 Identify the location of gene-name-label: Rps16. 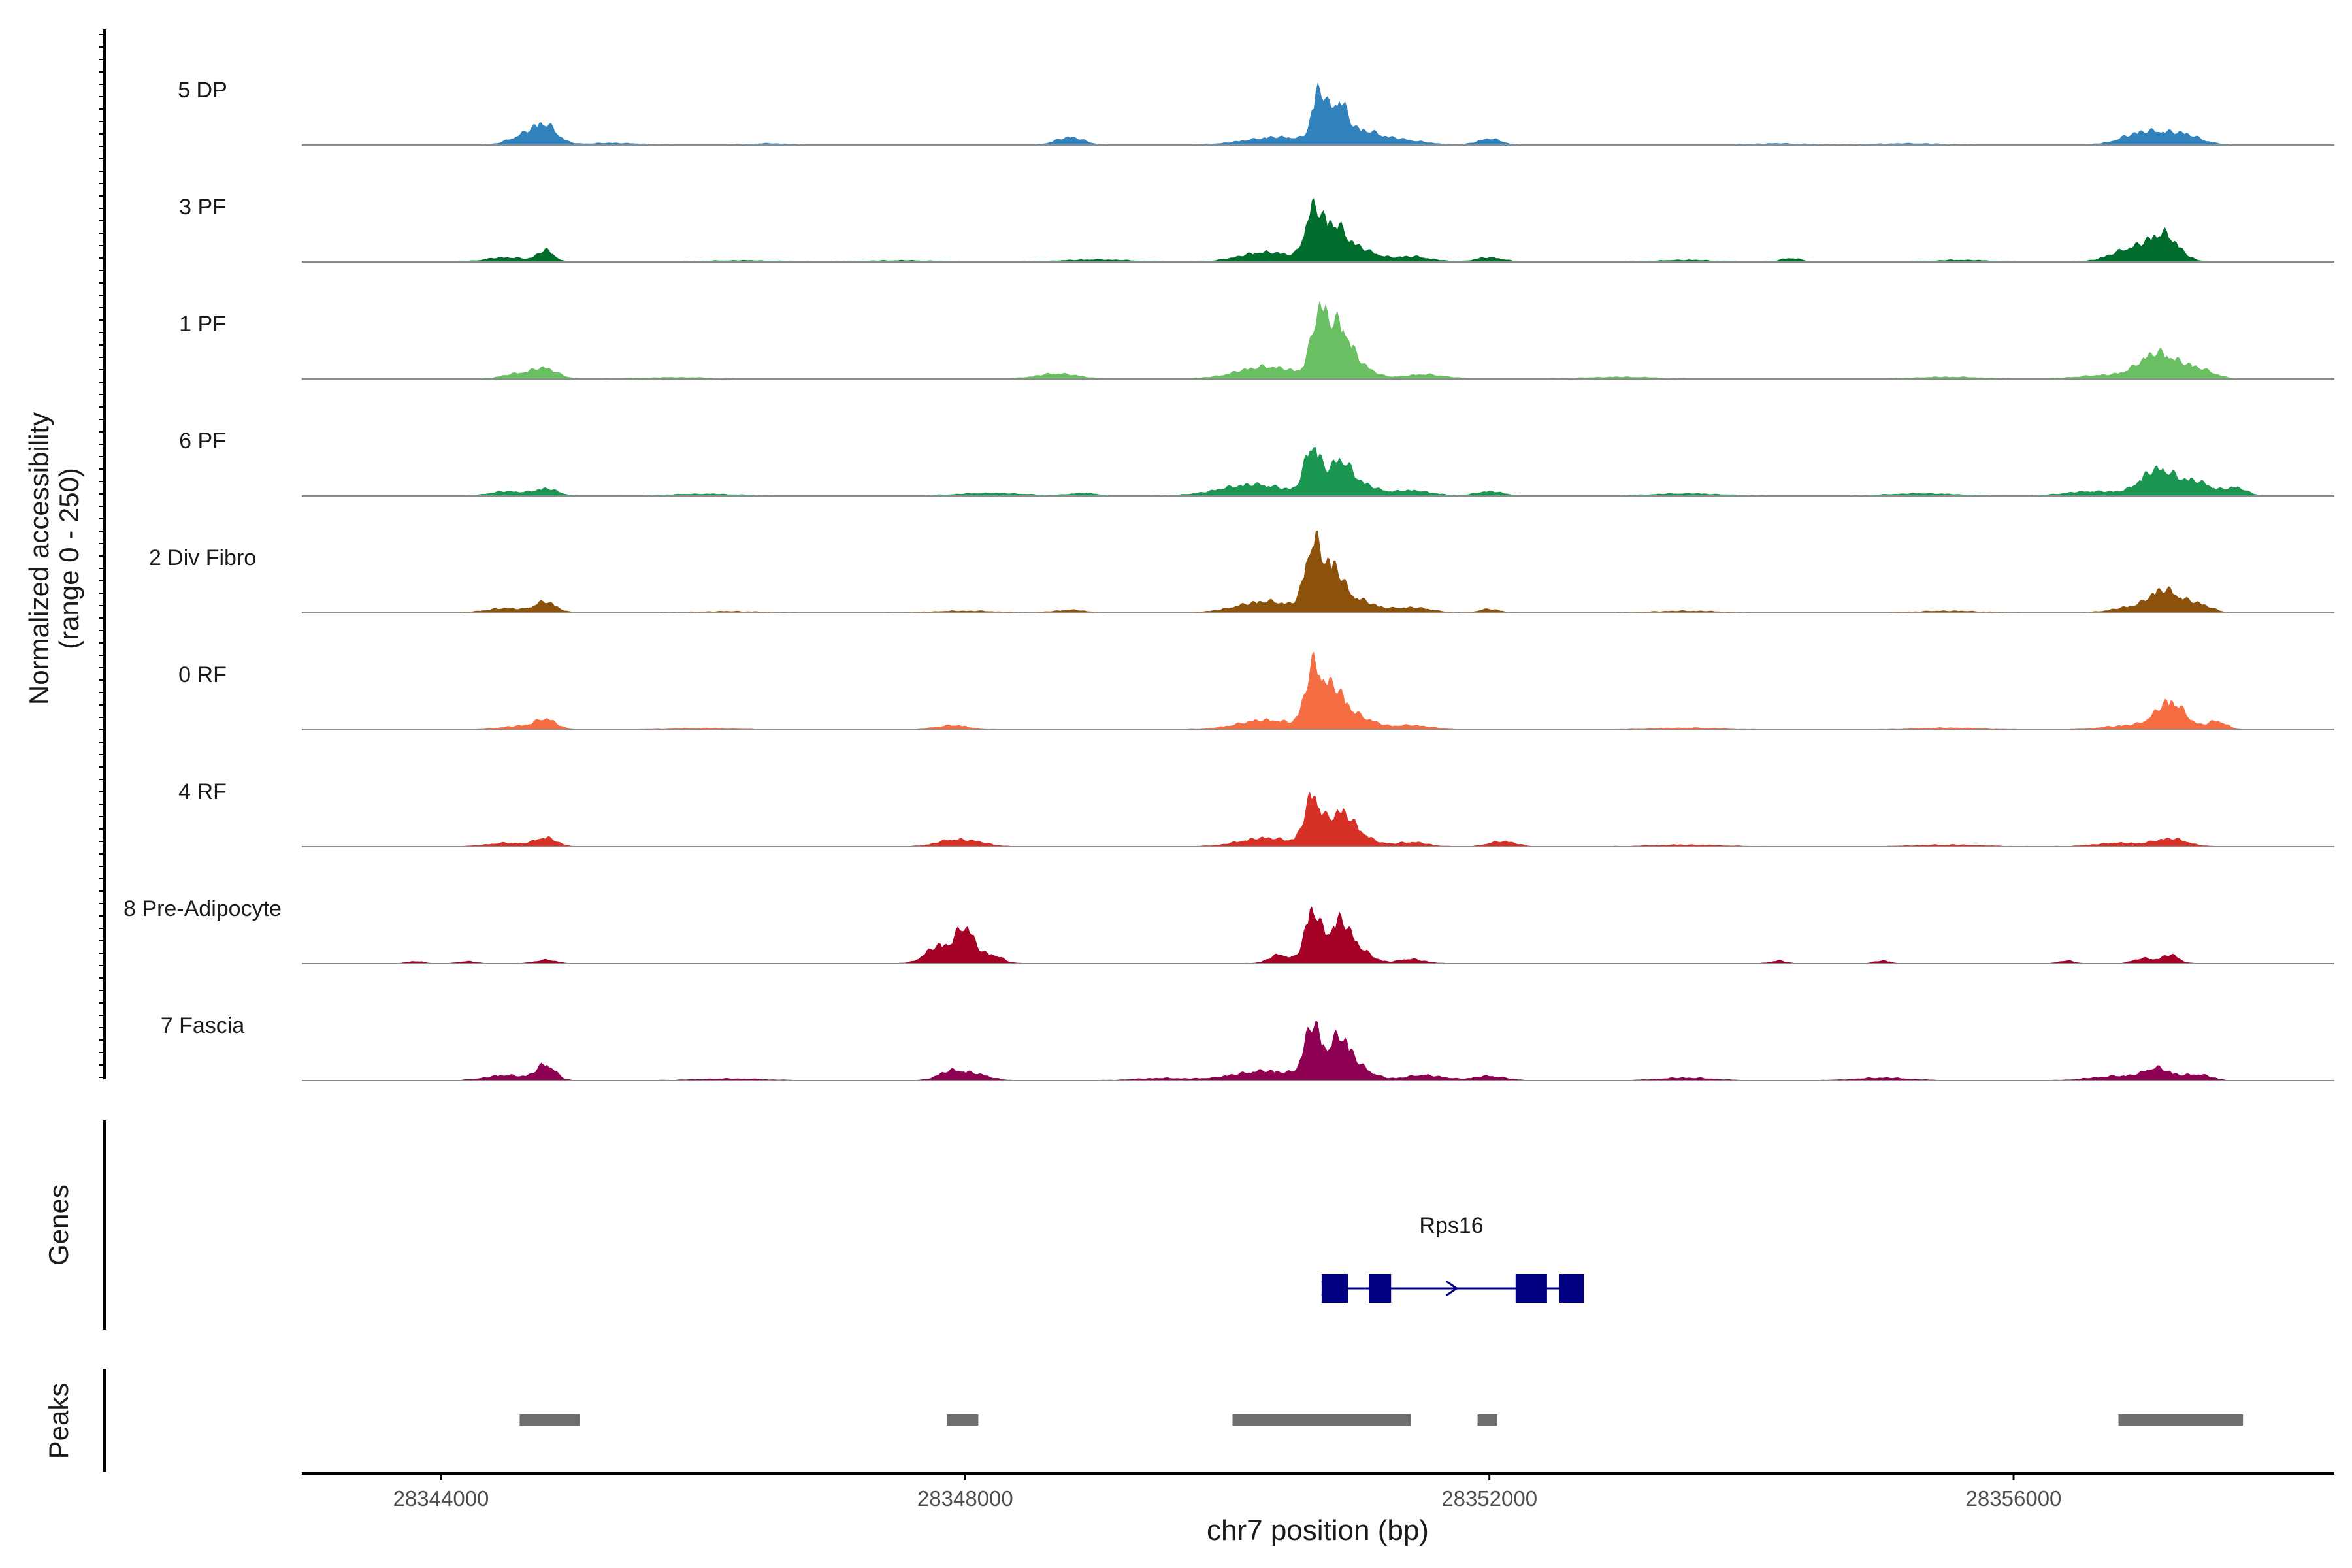
(1451, 1225).